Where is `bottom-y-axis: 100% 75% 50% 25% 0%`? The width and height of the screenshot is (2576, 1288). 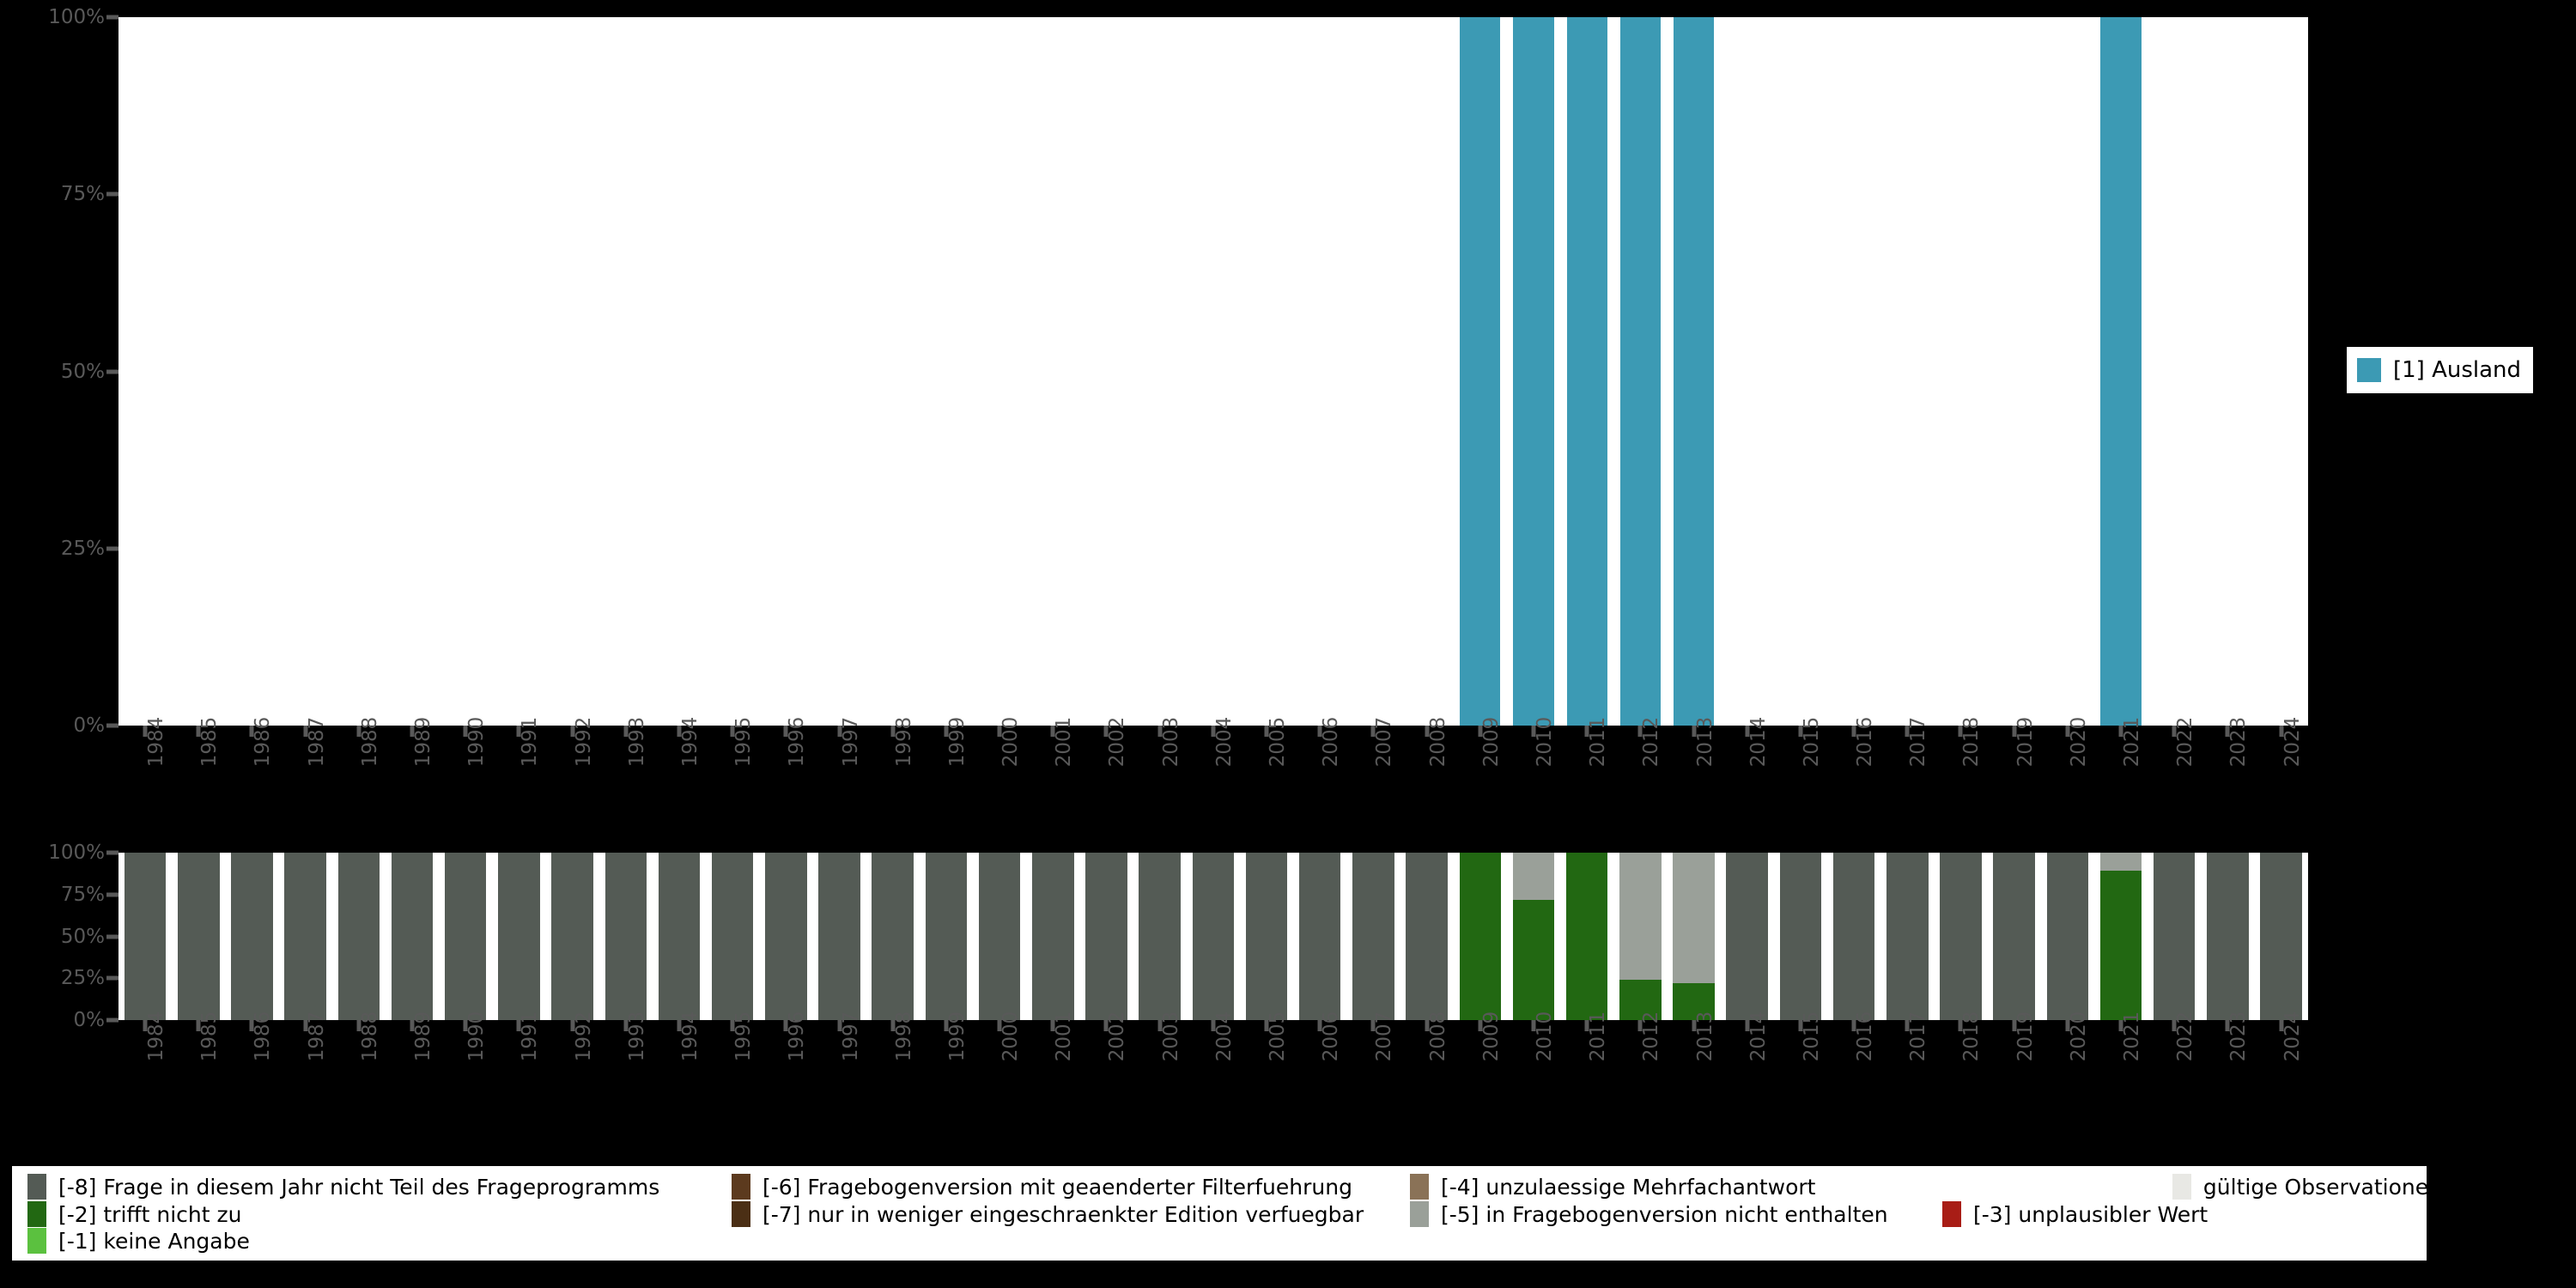
bottom-y-axis: 100% 75% 50% 25% 0% is located at coordinates (59, 936).